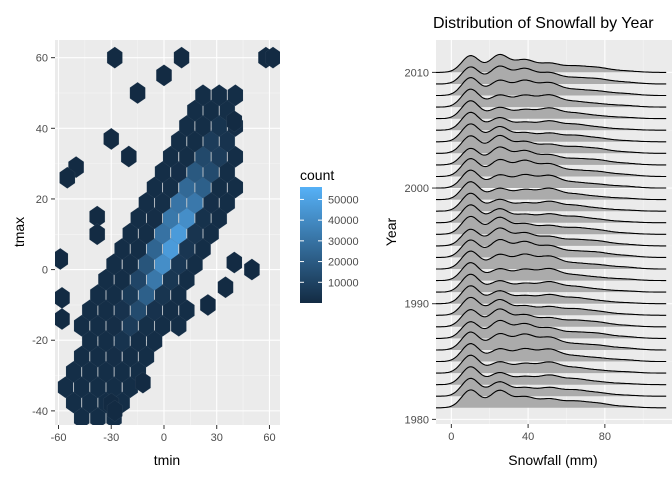 The width and height of the screenshot is (672, 485). What do you see at coordinates (420, 246) in the screenshot?
I see `ridgeline-y-ticks: 1980 1990 2000 2010` at bounding box center [420, 246].